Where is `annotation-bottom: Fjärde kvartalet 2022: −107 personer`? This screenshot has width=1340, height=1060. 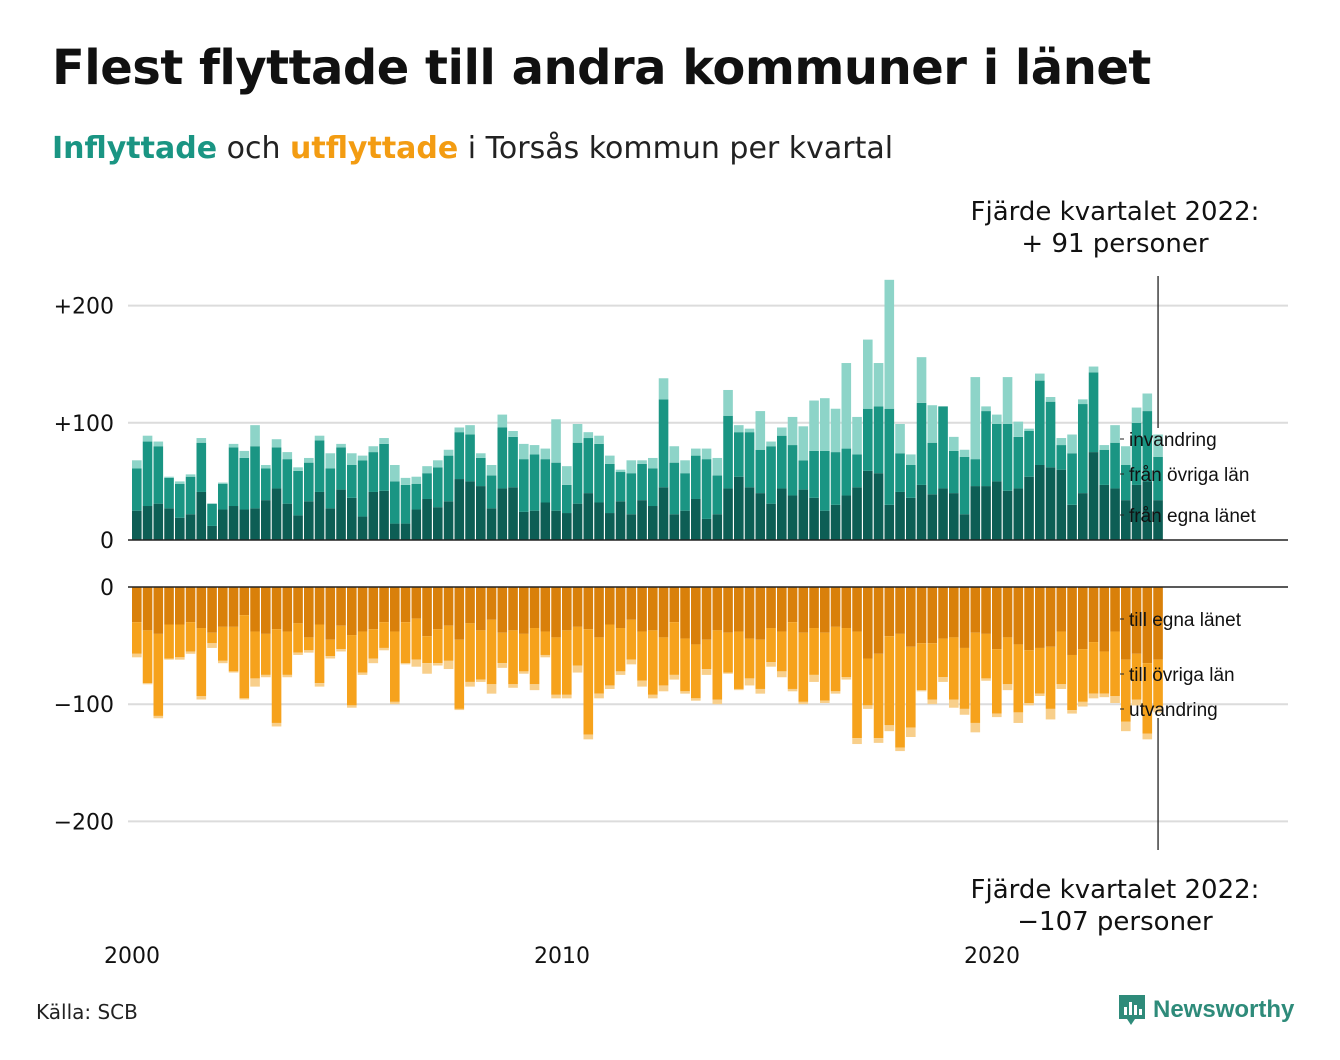
annotation-bottom: Fjärde kvartalet 2022: −107 personer is located at coordinates (1115, 906).